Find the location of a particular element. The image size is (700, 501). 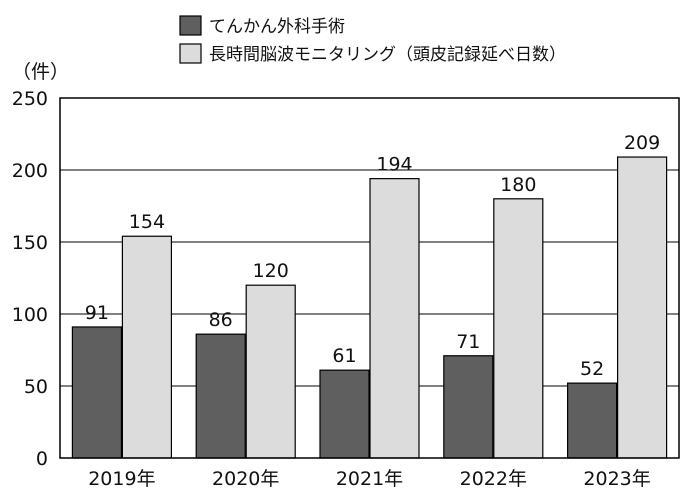

x-tick-label: 2023年 is located at coordinates (616, 479).